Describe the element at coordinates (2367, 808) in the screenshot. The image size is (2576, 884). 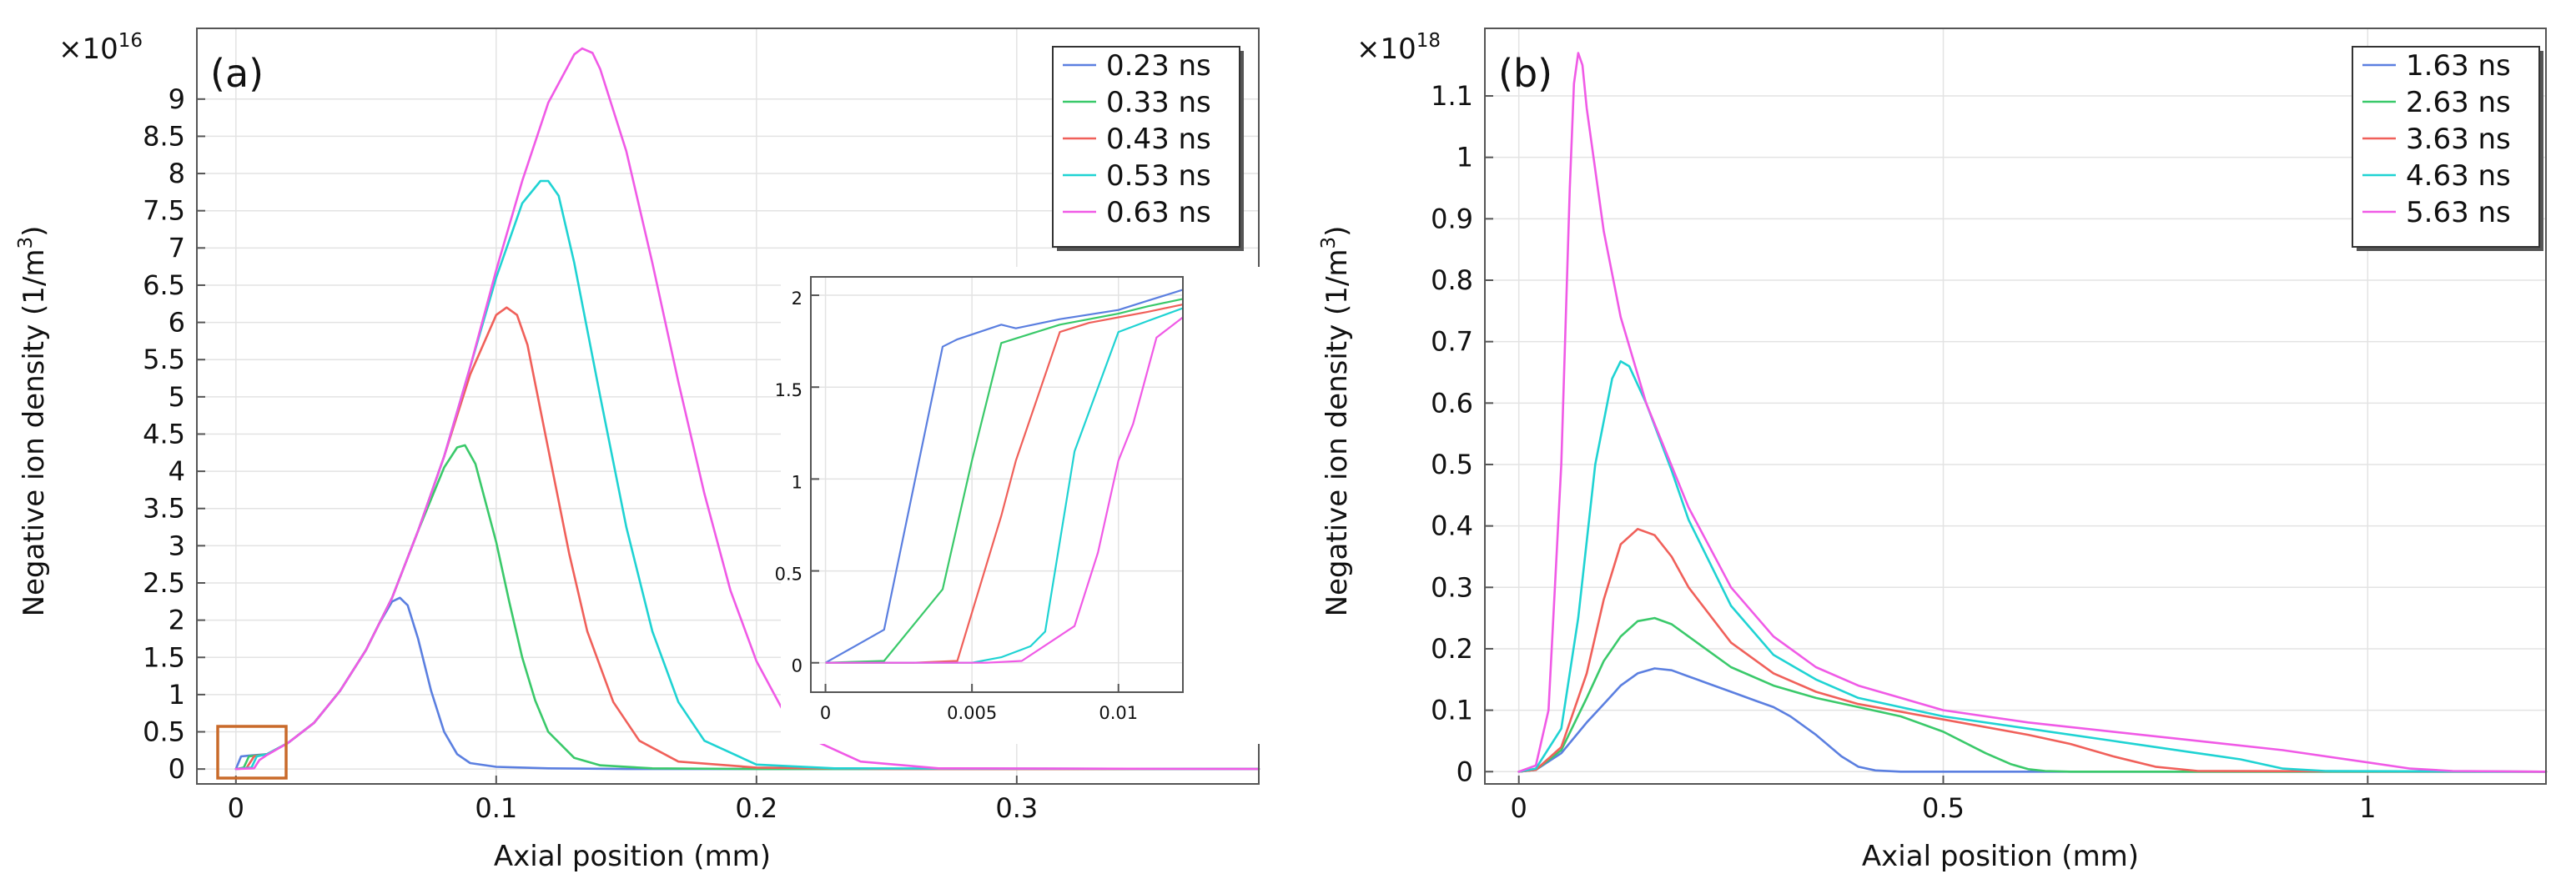
I see `x-tick-label: 1` at that location.